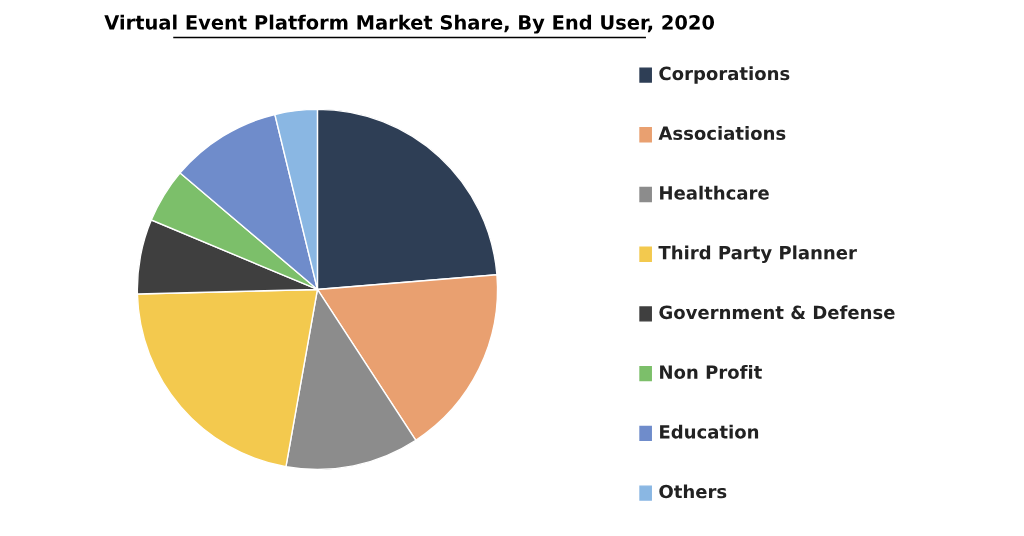 The image size is (1024, 536). What do you see at coordinates (714, 192) in the screenshot?
I see `legend-label: Healthcare` at bounding box center [714, 192].